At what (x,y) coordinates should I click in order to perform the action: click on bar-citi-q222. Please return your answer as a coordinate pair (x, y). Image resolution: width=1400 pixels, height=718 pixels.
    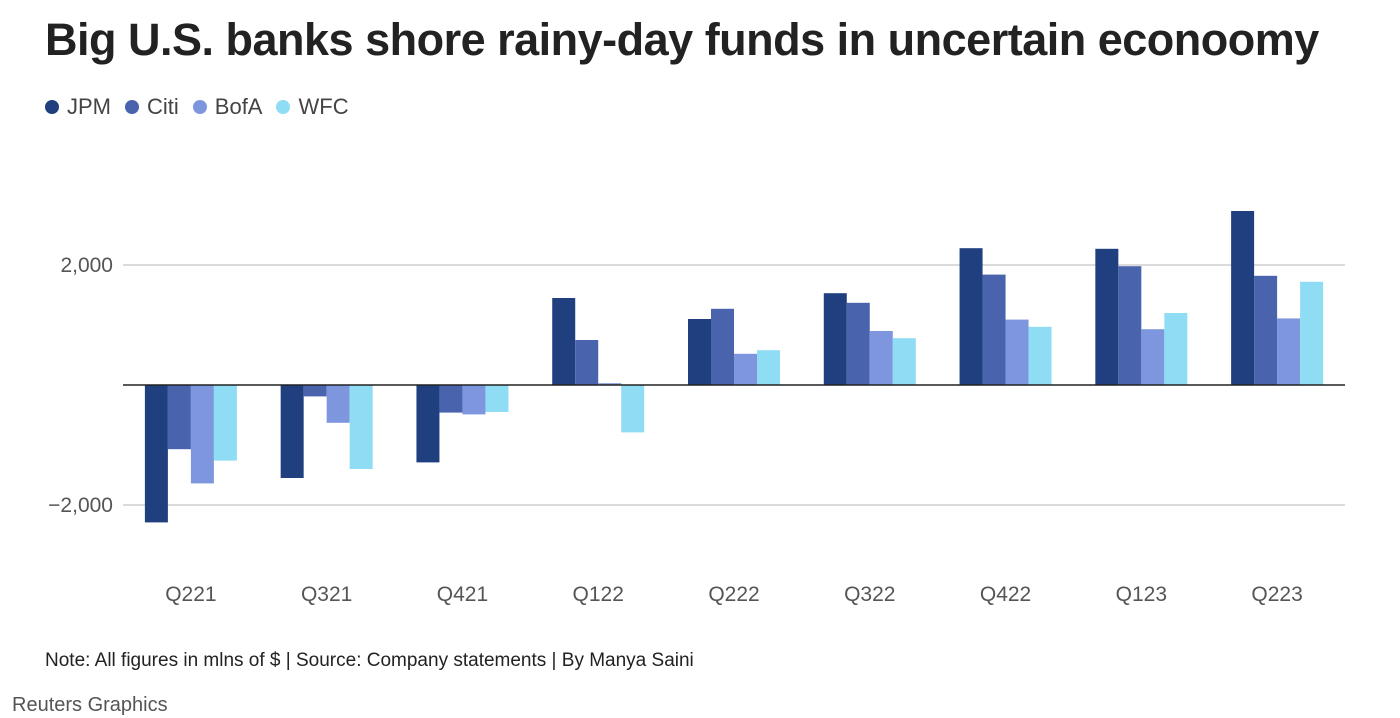
    Looking at the image, I should click on (722, 346).